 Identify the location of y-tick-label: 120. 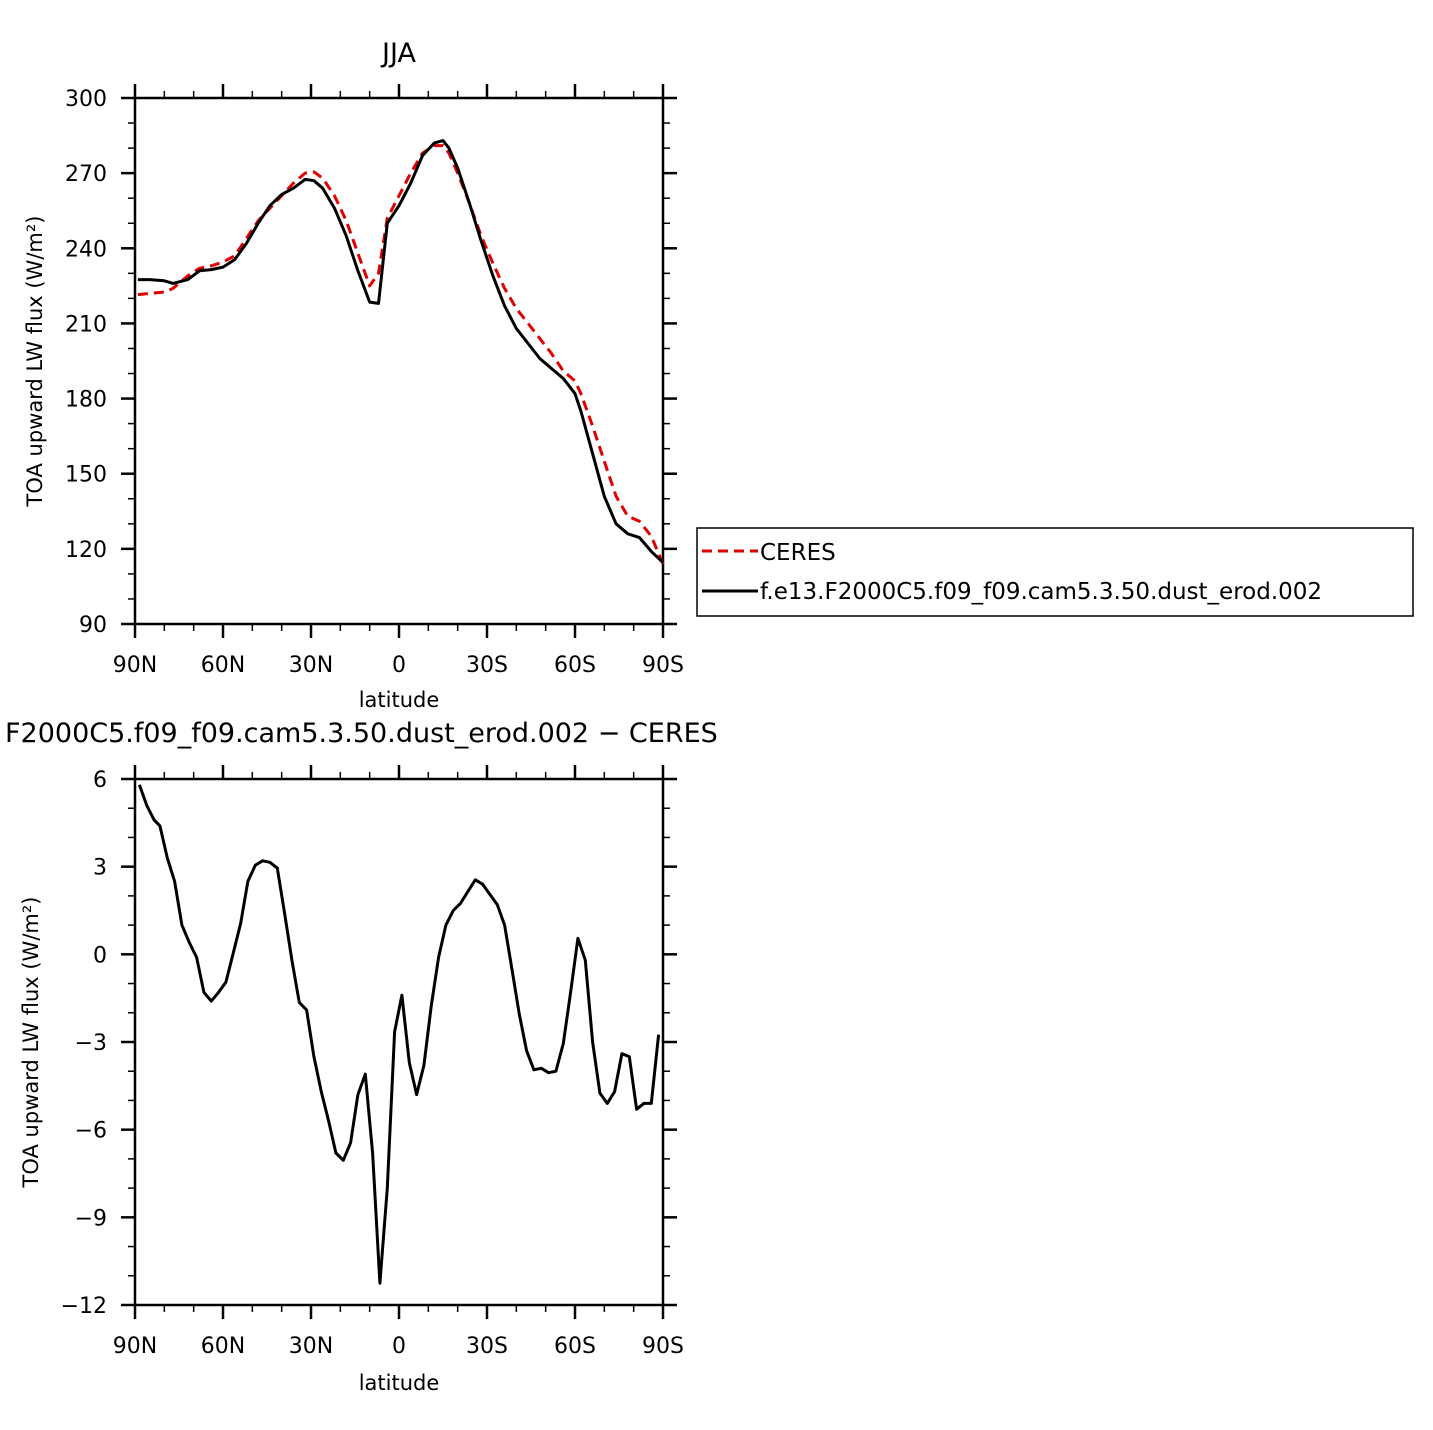
(86, 550).